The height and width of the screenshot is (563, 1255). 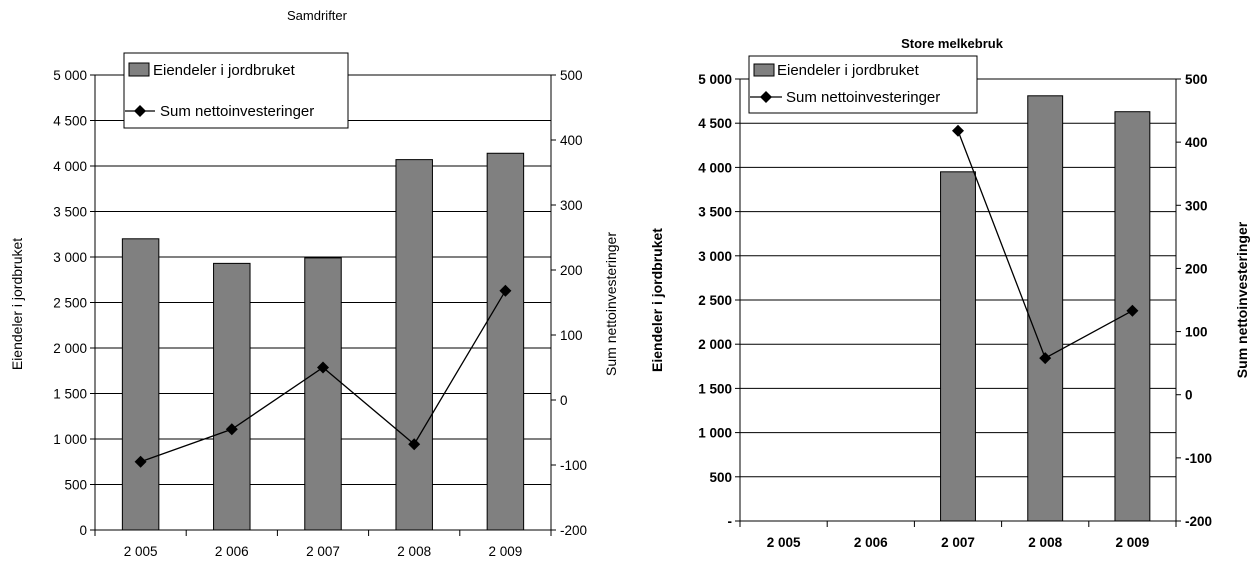 I want to click on y-tick-label: 0, so click(x=83, y=530).